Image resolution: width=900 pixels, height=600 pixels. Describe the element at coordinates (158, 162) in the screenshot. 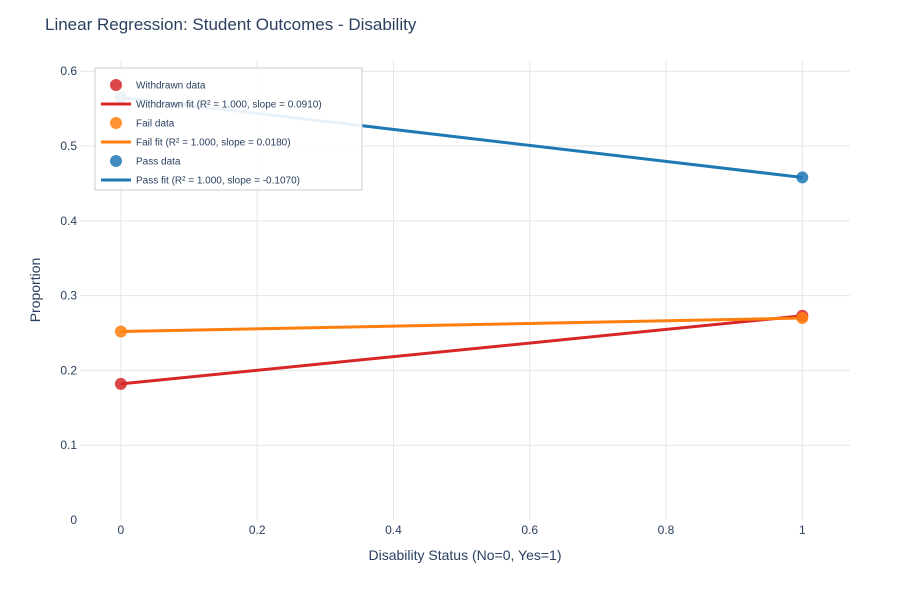

I see `legend-label-4: Pass data` at that location.